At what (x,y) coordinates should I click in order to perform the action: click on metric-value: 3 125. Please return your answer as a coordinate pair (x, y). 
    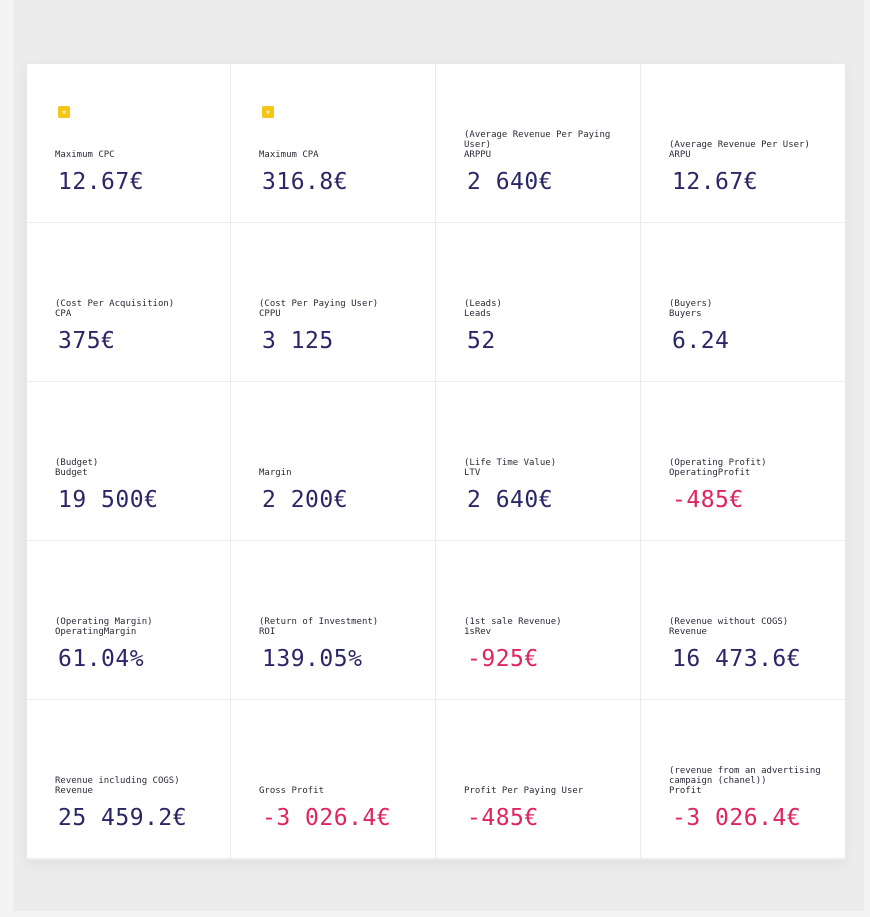
    Looking at the image, I should click on (298, 341).